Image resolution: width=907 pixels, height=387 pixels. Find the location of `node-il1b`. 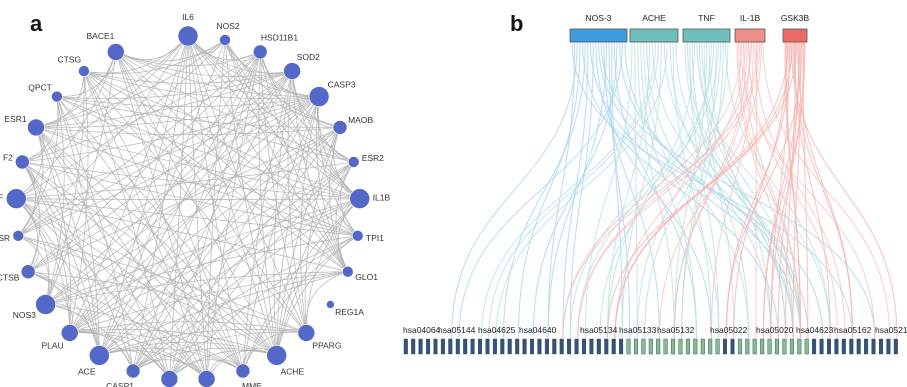

node-il1b is located at coordinates (360, 198).